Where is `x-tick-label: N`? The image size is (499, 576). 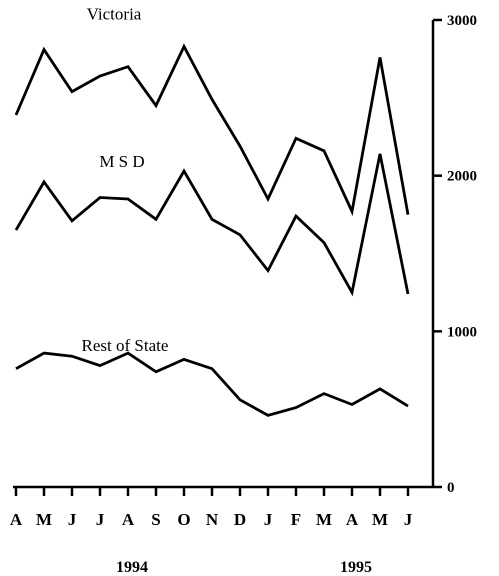
x-tick-label: N is located at coordinates (212, 519).